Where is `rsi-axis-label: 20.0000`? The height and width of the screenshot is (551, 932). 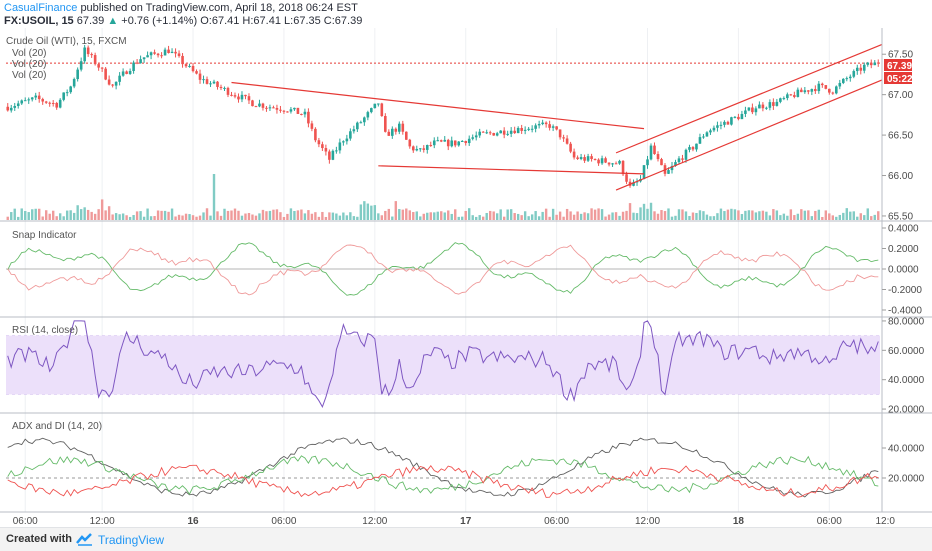
rsi-axis-label: 20.0000 is located at coordinates (906, 410).